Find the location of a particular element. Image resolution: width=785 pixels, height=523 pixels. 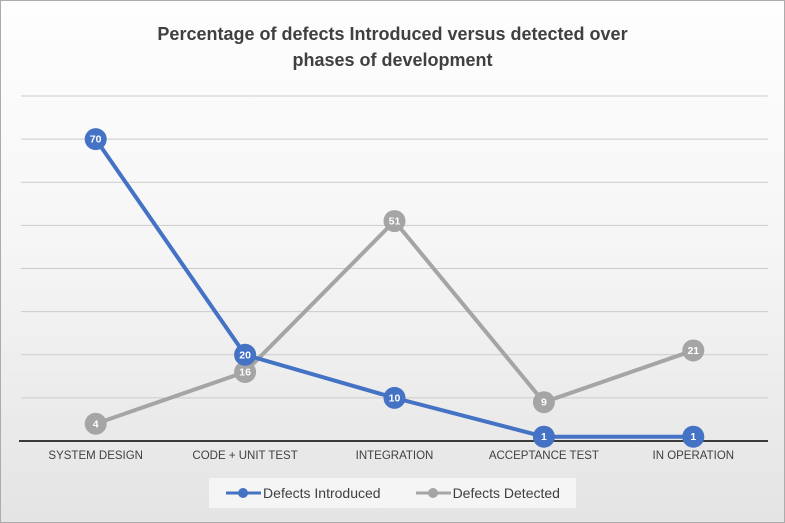

data-label: 10 is located at coordinates (395, 398).